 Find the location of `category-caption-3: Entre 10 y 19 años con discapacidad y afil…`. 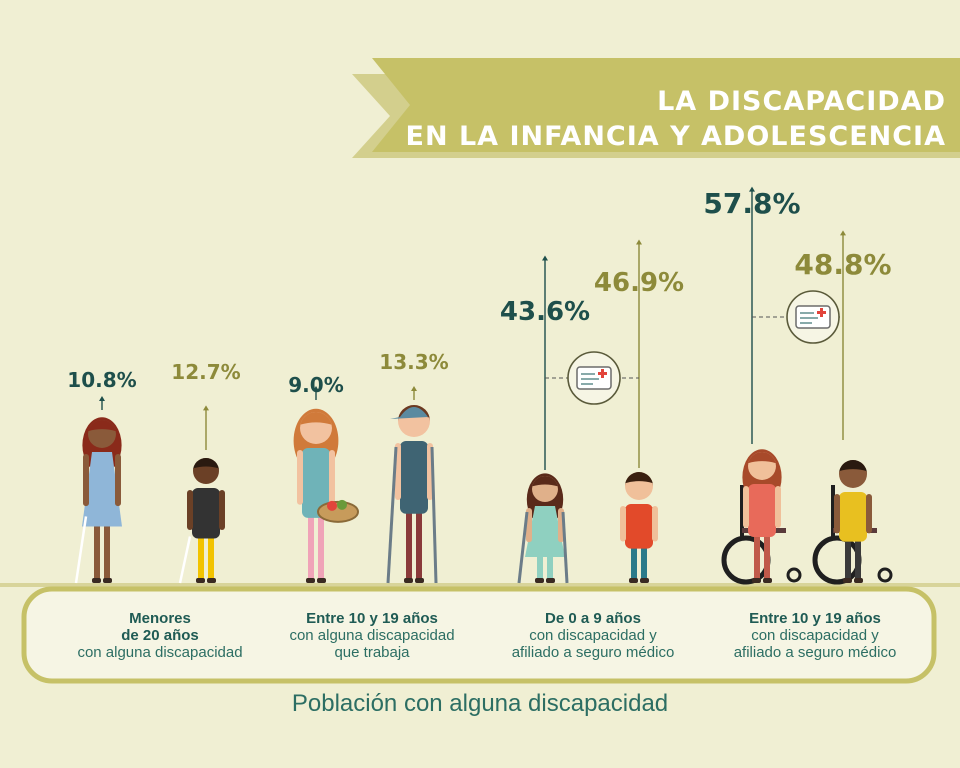

category-caption-3: Entre 10 y 19 años con discapacidad y afil… is located at coordinates (815, 635).